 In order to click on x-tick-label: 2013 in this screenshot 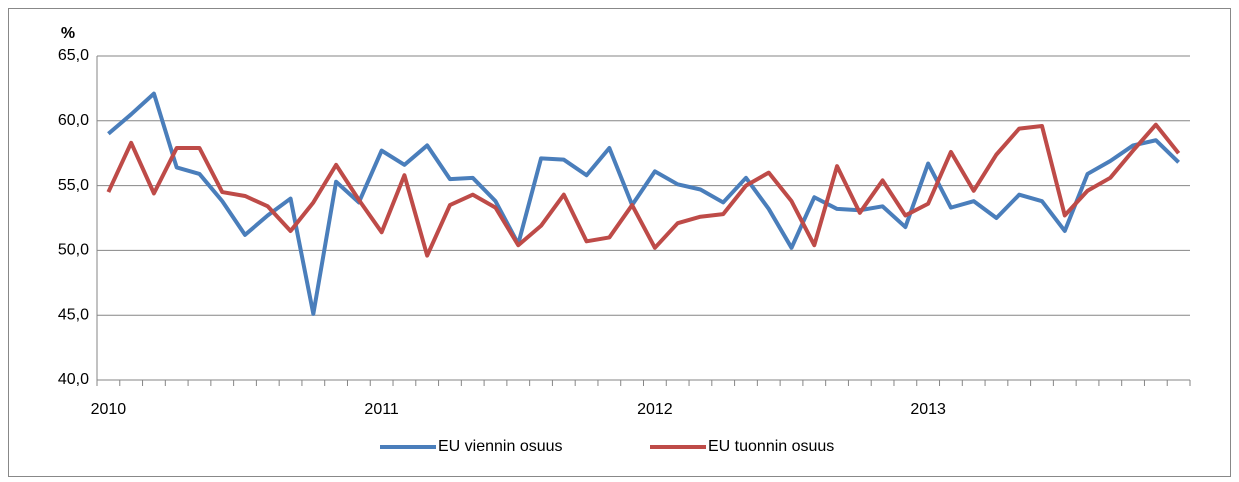, I will do `click(928, 409)`.